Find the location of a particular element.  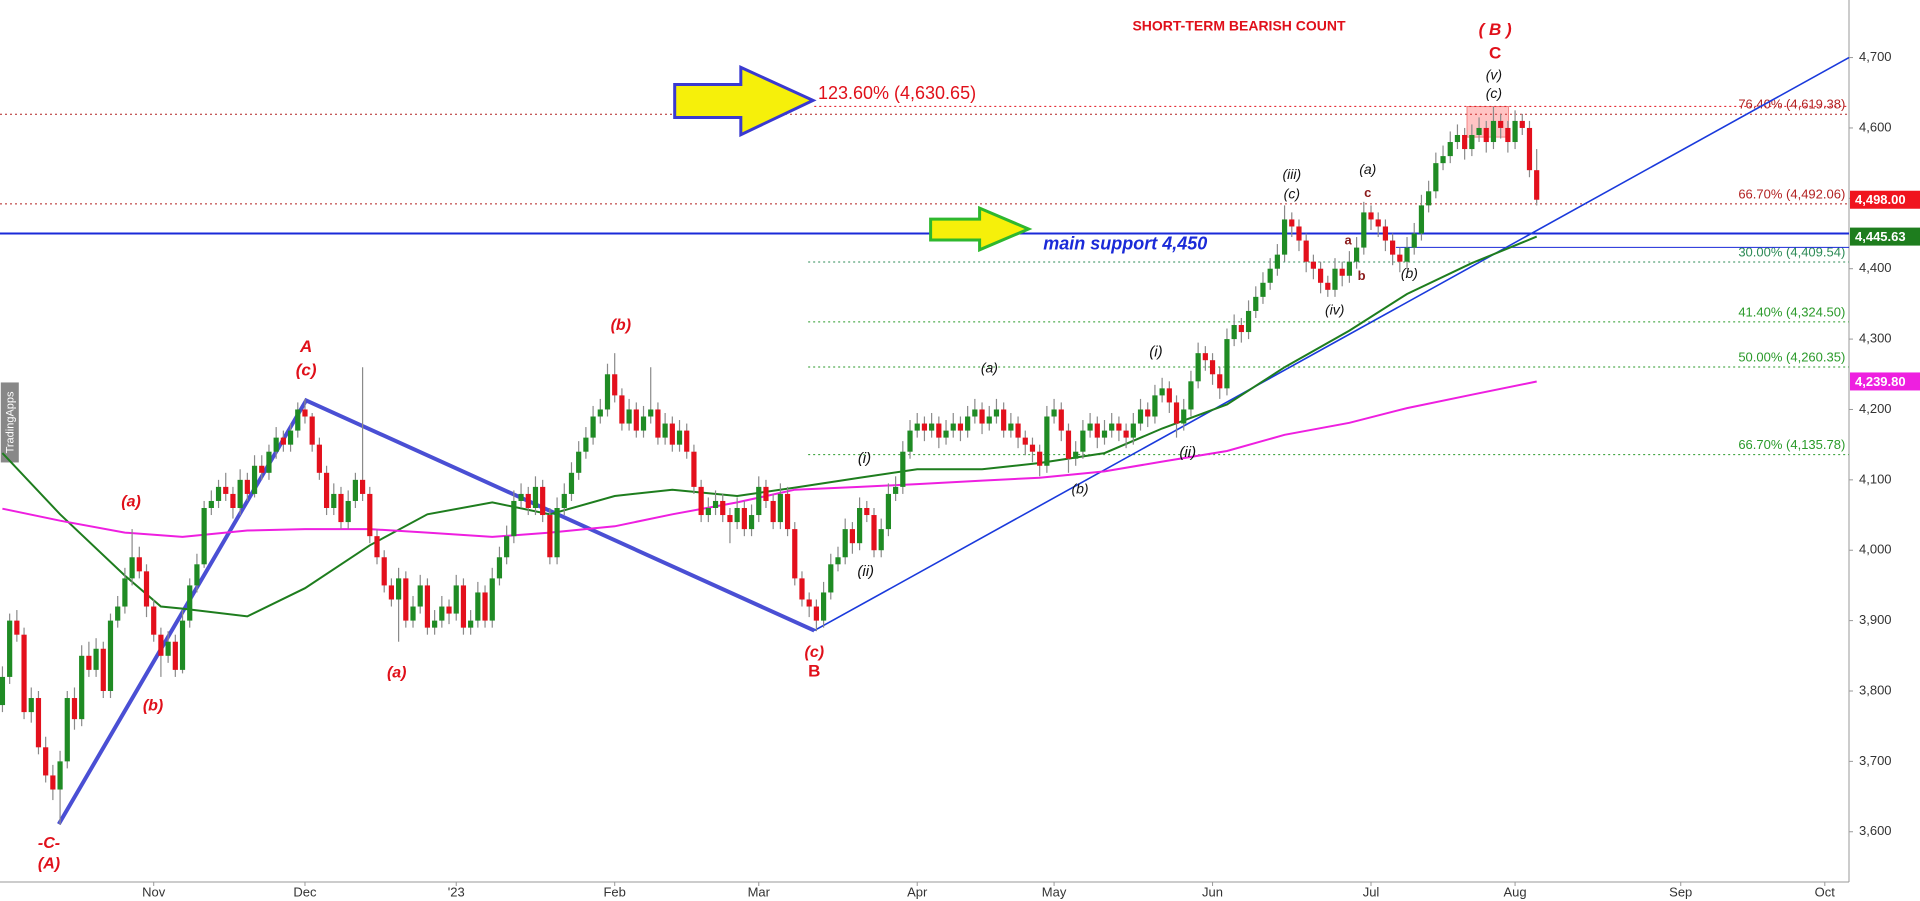

wave-label: (ii) is located at coordinates (1187, 452).